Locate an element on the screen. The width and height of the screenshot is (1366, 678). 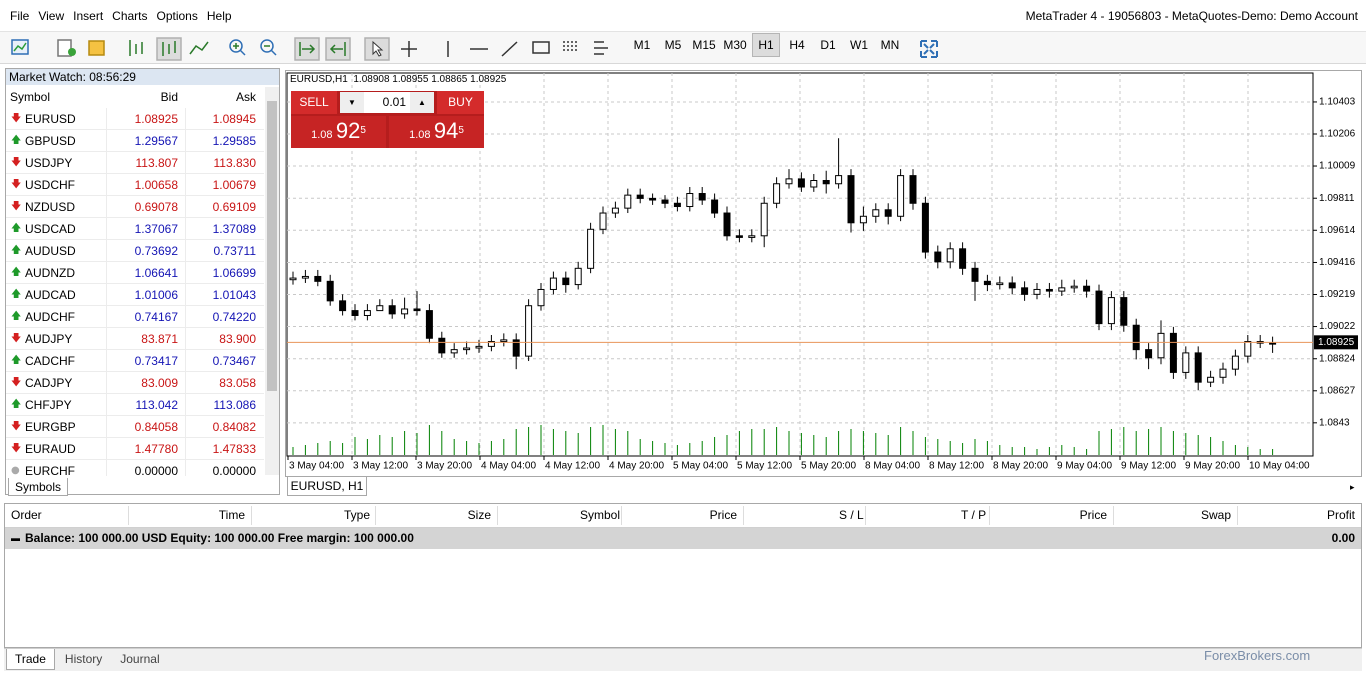
column-header: Time is located at coordinates (231, 515).